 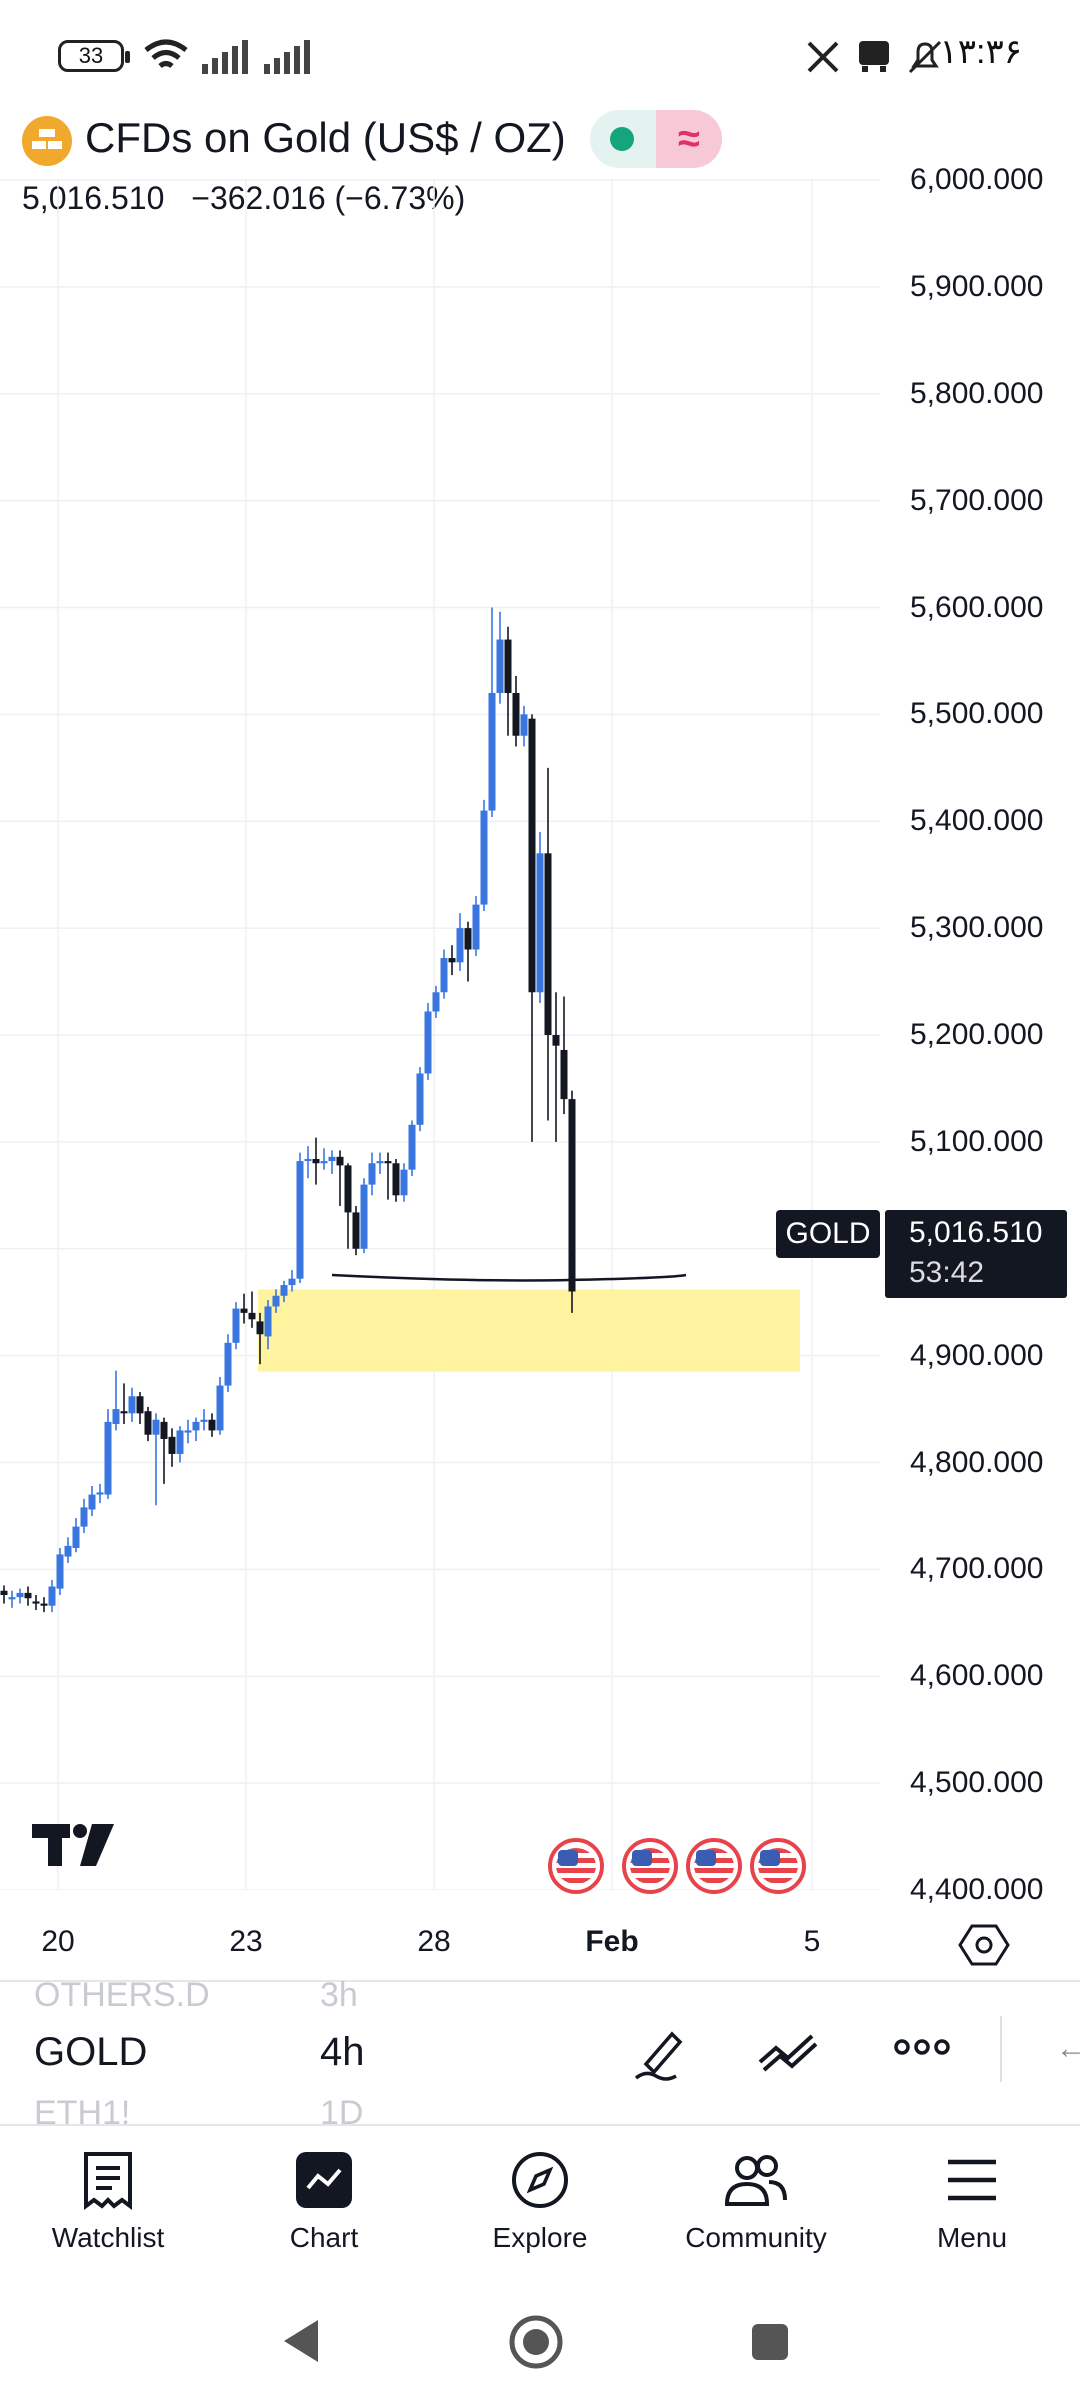 I want to click on nav-menu: Menu, so click(x=972, y=2201).